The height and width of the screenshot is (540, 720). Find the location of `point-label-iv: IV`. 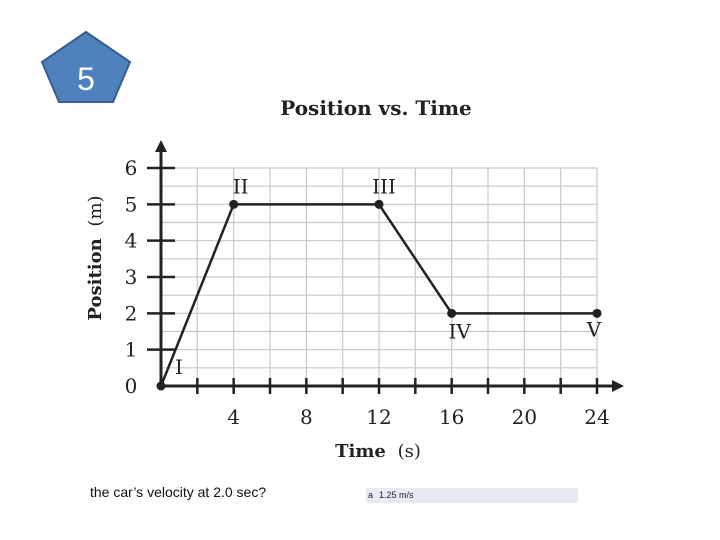

point-label-iv: IV is located at coordinates (459, 331).